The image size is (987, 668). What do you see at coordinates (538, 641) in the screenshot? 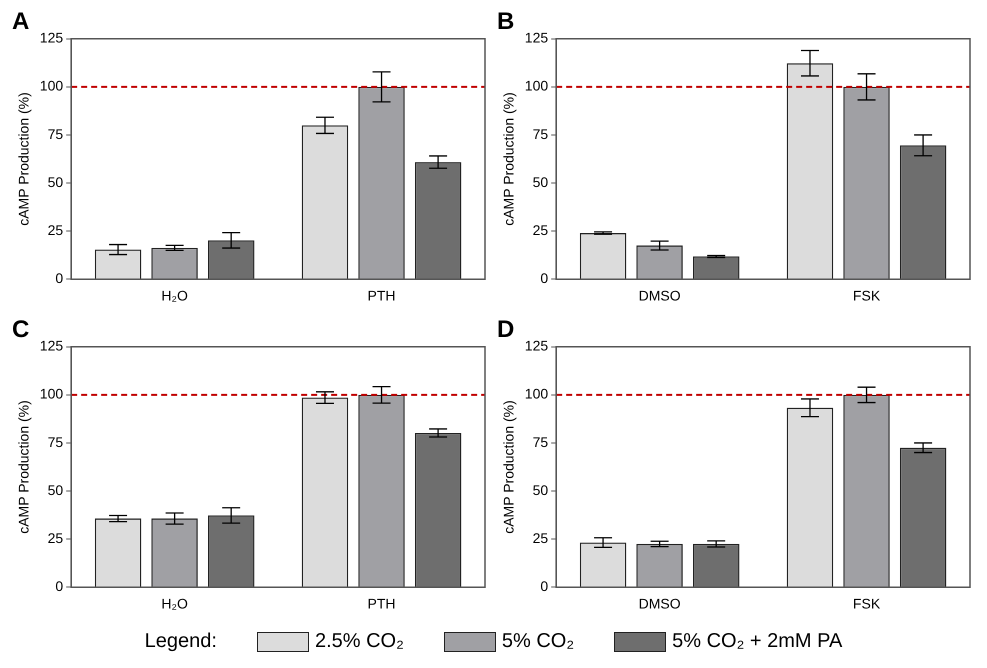
I see `legend-label: 5% CO₂` at bounding box center [538, 641].